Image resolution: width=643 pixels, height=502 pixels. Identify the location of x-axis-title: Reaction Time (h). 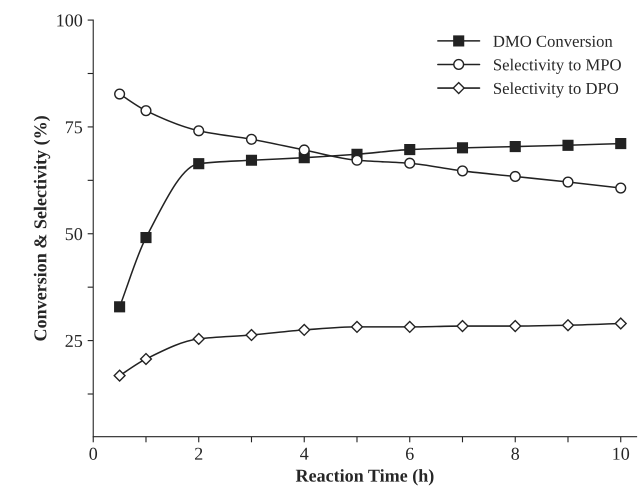
(365, 477).